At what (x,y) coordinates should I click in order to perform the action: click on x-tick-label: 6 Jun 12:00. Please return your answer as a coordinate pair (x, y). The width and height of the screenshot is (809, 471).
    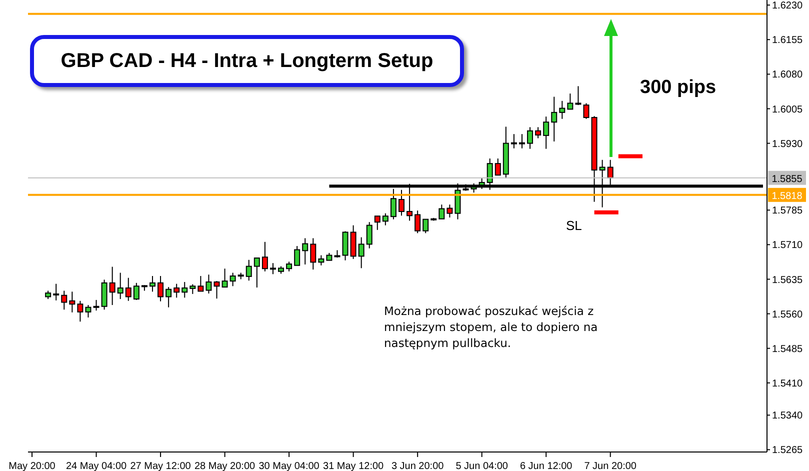
    Looking at the image, I should click on (546, 466).